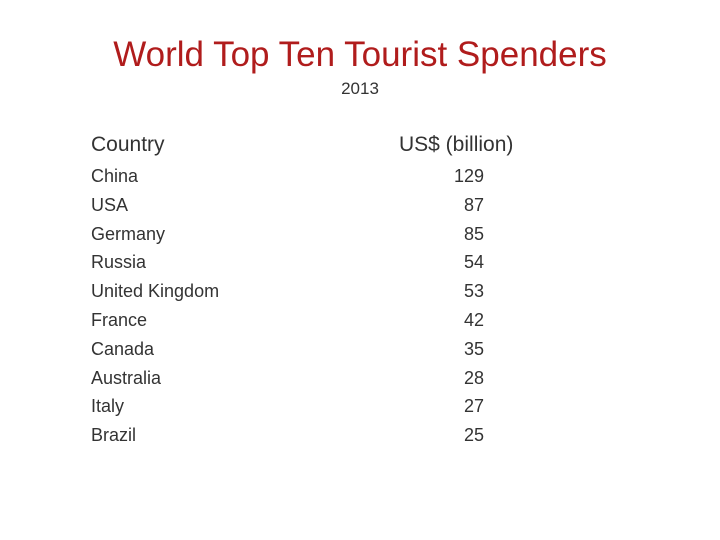  I want to click on value-cell: 25, so click(473, 435).